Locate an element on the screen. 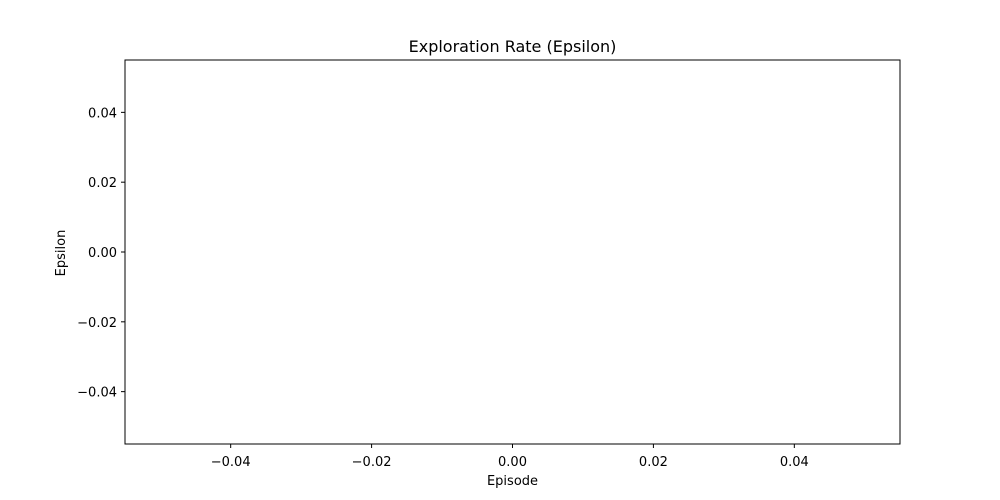 The width and height of the screenshot is (1000, 500). x-axis-label: Episode is located at coordinates (512, 481).